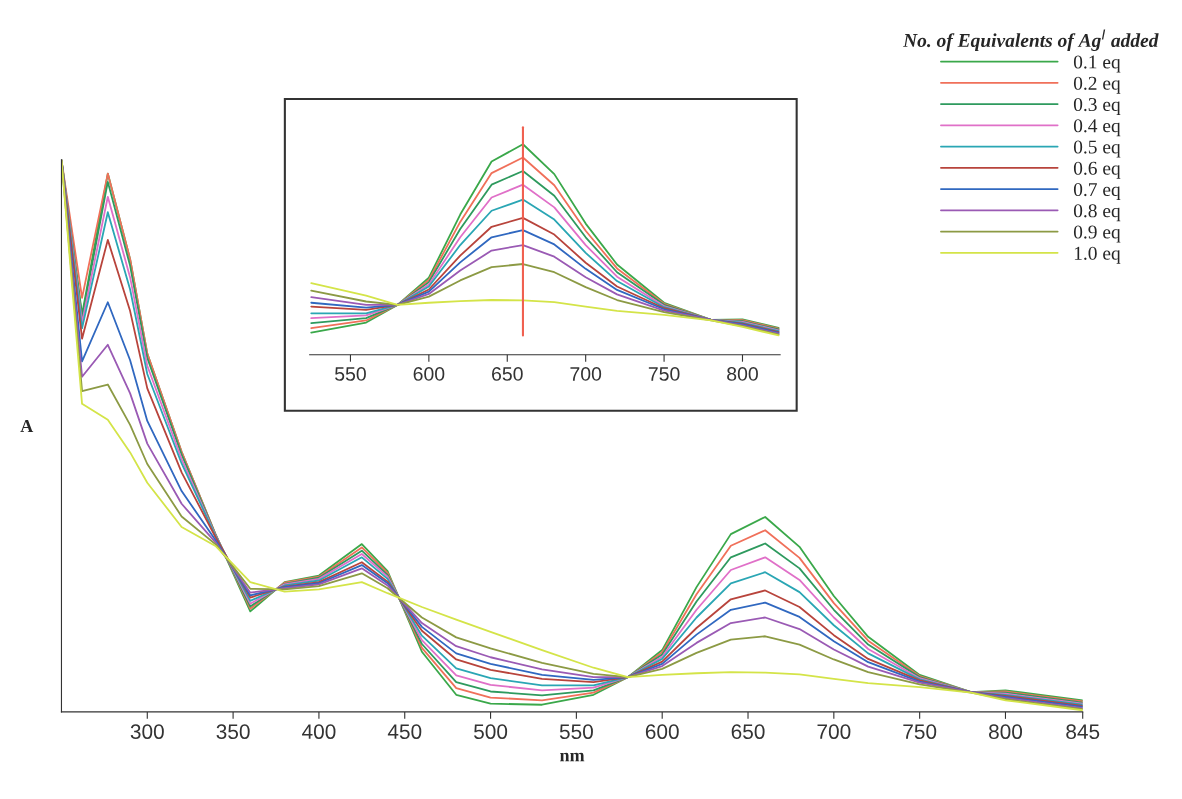 This screenshot has width=1182, height=799. I want to click on text: 0.6 eq, so click(1097, 170).